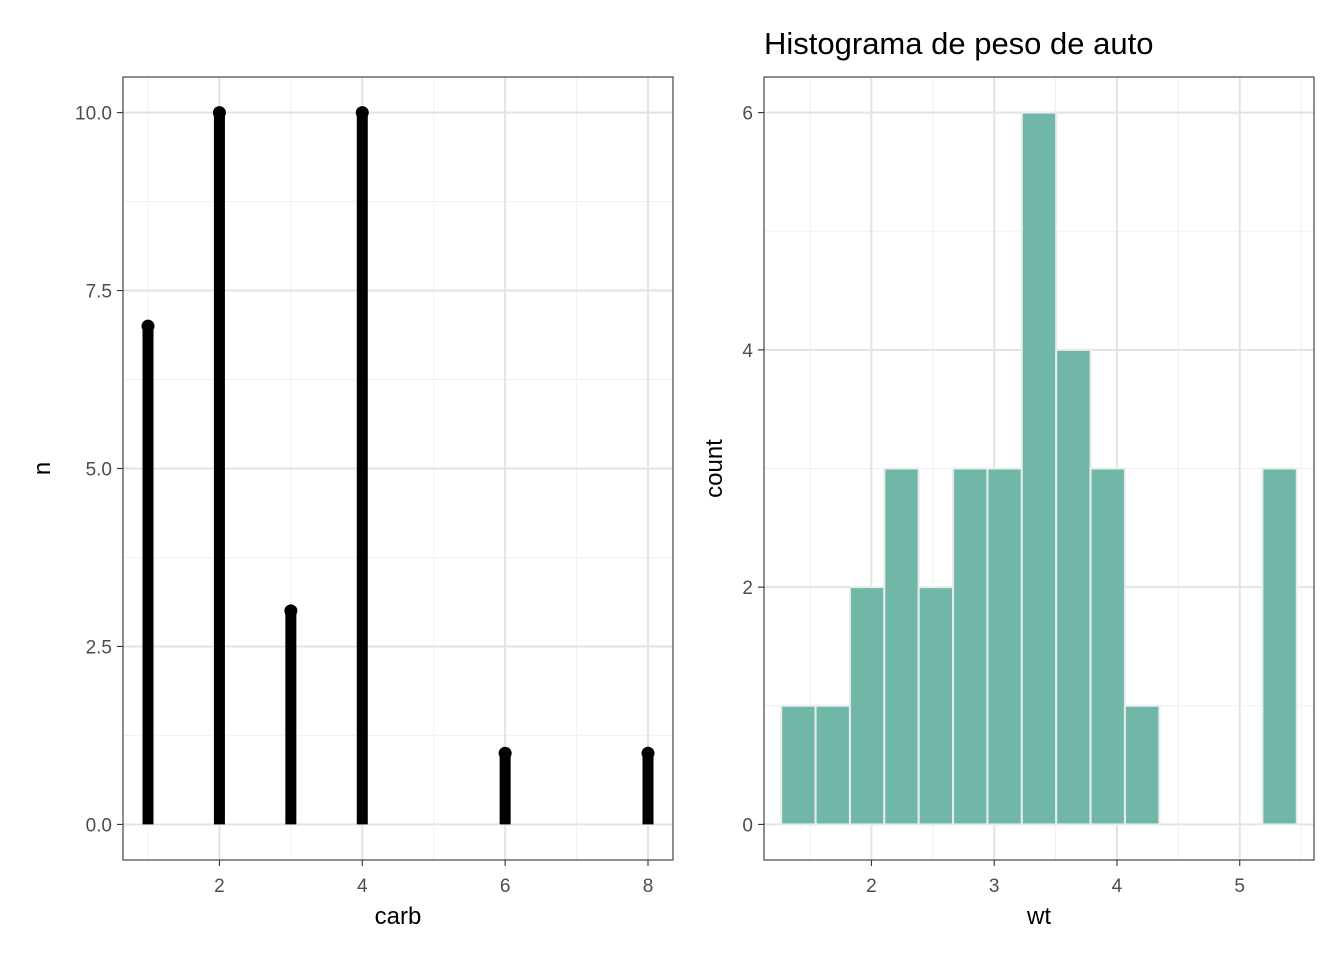 The width and height of the screenshot is (1344, 960). What do you see at coordinates (958, 43) in the screenshot?
I see `histogram-title: Histograma de peso de auto` at bounding box center [958, 43].